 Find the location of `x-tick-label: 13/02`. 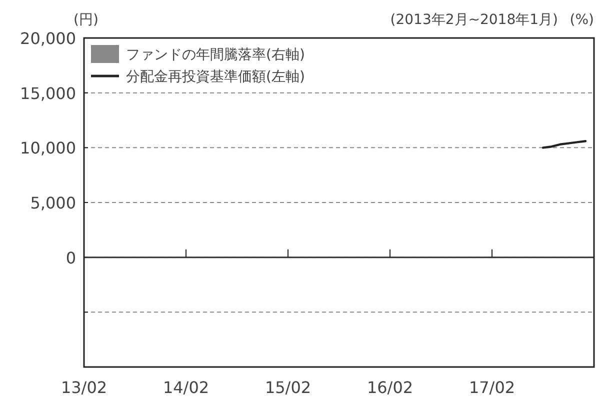

x-tick-label: 13/02 is located at coordinates (84, 387).